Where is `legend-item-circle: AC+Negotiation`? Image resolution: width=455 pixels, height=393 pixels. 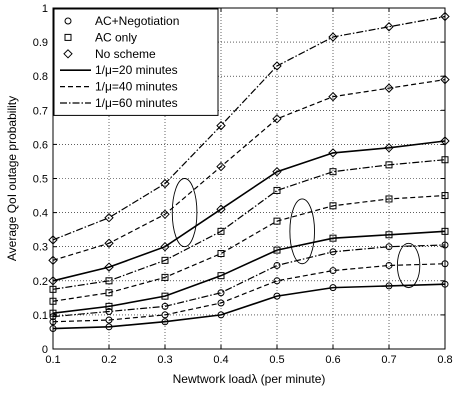 legend-item-circle: AC+Negotiation is located at coordinates (121, 21).